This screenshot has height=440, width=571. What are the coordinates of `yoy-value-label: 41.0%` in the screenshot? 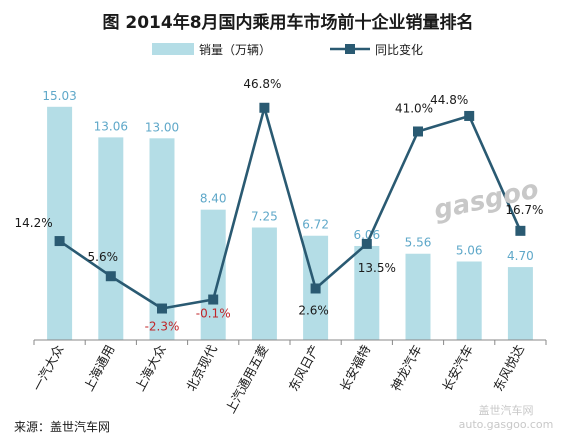 It's located at (414, 108).